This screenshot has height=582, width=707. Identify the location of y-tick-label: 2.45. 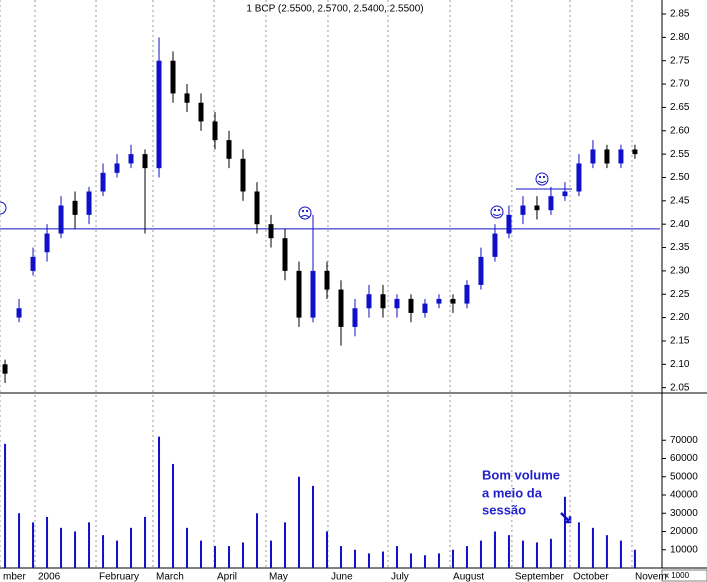
(680, 200).